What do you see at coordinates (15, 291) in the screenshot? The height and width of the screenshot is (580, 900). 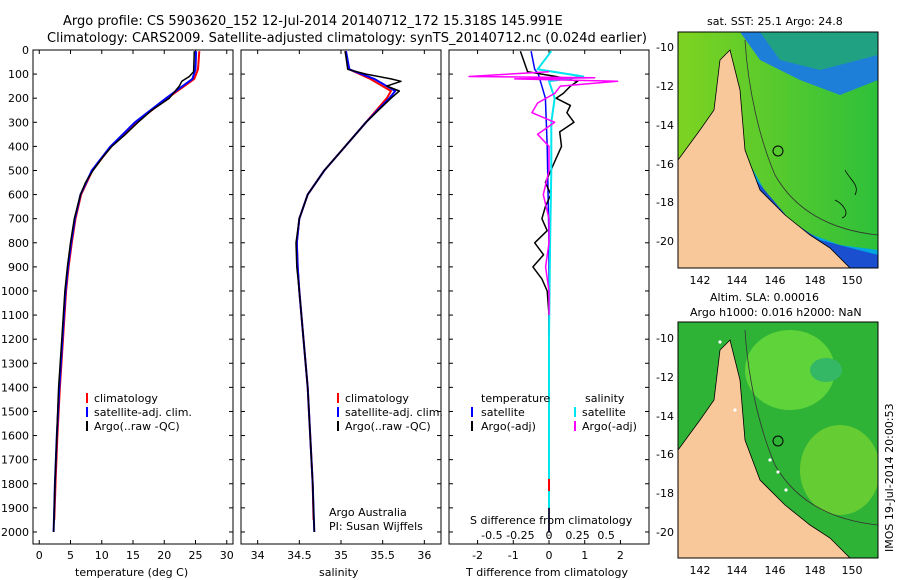 I see `depth-tick-label: 1000` at bounding box center [15, 291].